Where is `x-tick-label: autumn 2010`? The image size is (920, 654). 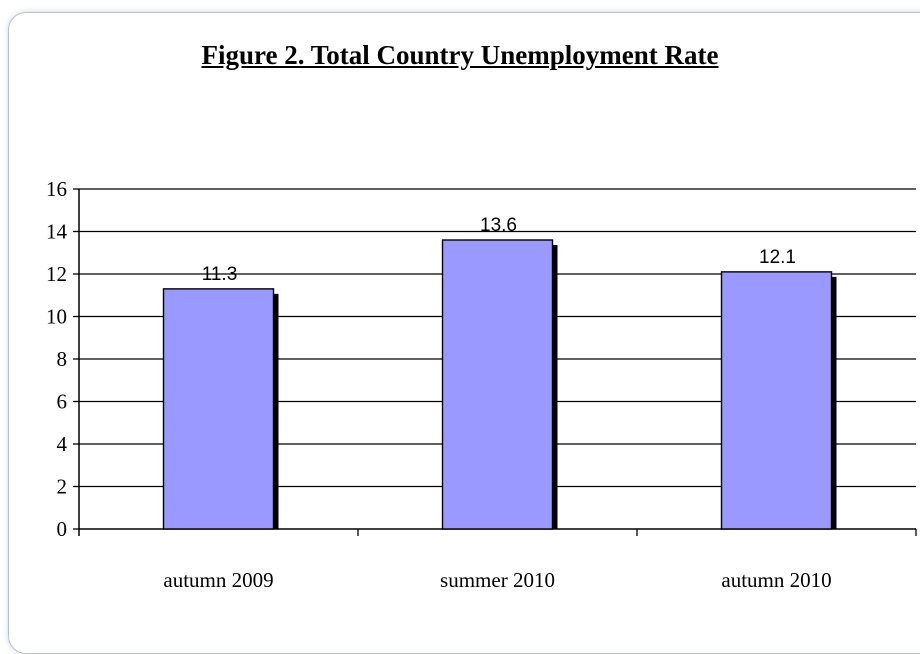
x-tick-label: autumn 2010 is located at coordinates (776, 580).